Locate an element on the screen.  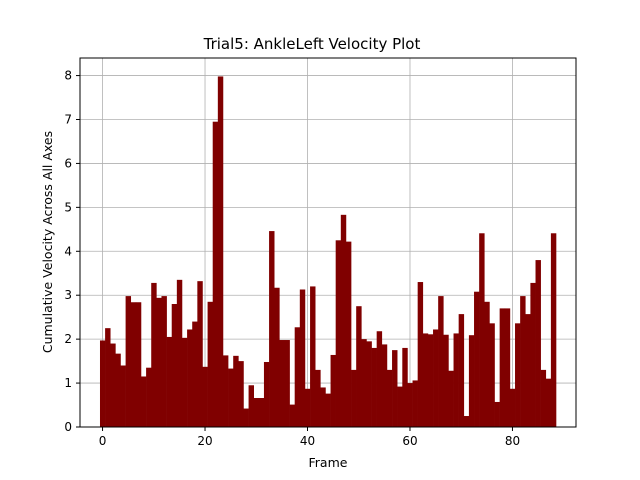
x-axis: 0 20 40 60 80 is located at coordinates (309, 437).